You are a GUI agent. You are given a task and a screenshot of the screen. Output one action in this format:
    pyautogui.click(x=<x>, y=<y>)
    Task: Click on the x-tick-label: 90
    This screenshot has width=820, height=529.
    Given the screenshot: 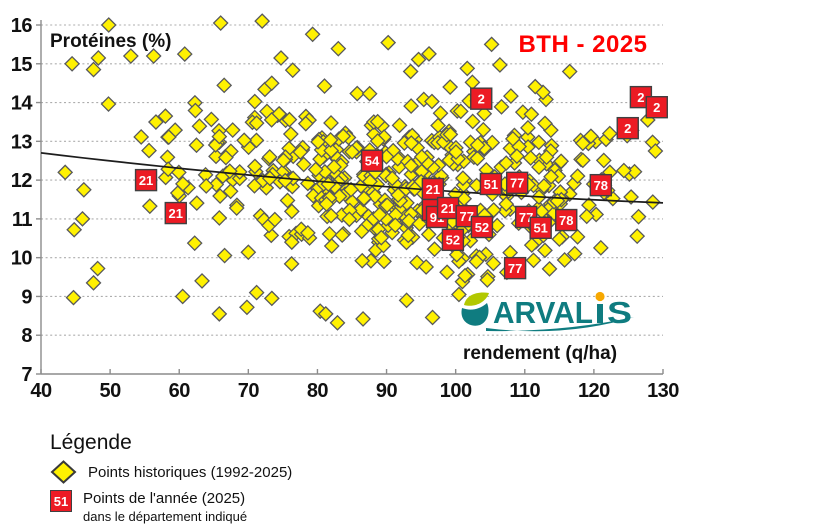 What is the action you would take?
    pyautogui.click(x=387, y=391)
    